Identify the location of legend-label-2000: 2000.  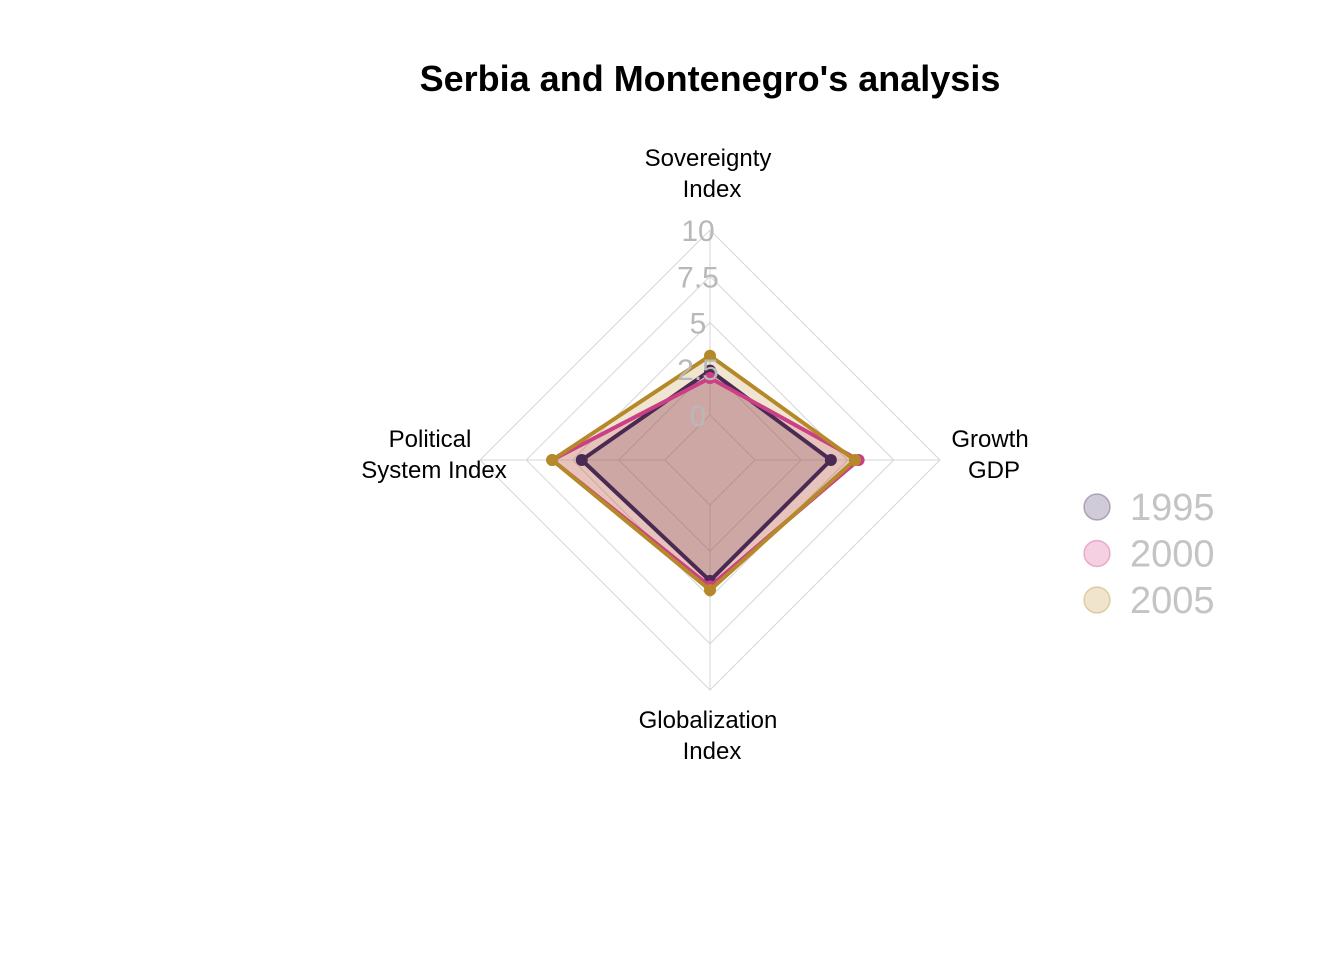
(1172, 555).